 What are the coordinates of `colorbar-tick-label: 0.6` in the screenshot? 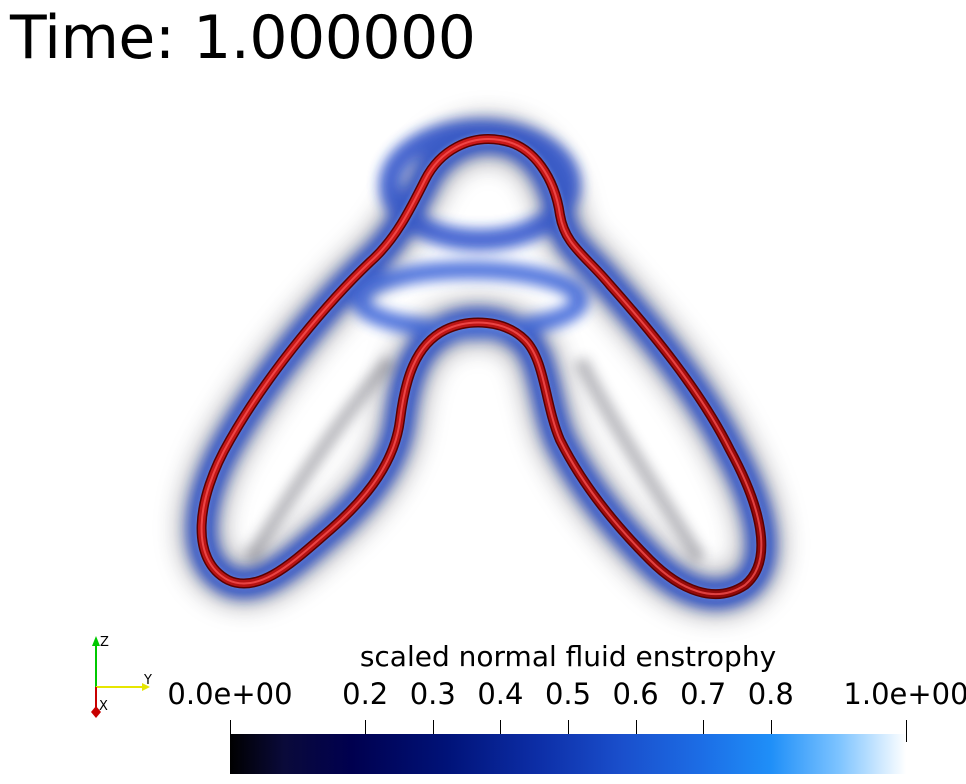 It's located at (635, 694).